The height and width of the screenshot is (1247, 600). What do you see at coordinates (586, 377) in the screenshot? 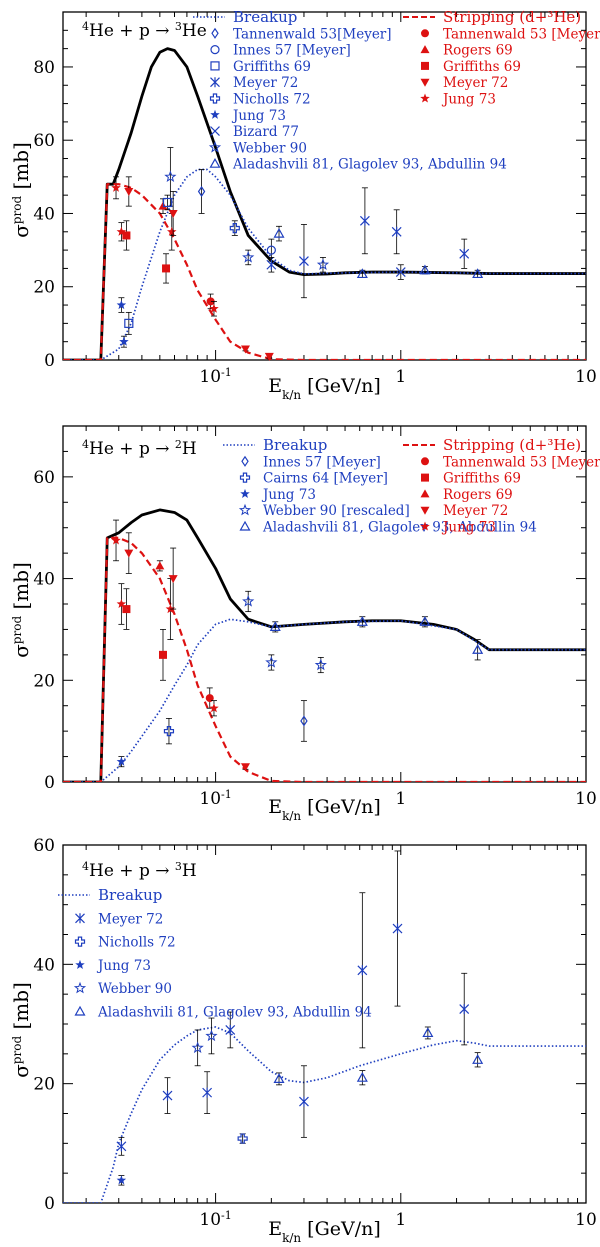
I see `x-tick-label: 10` at bounding box center [586, 377].